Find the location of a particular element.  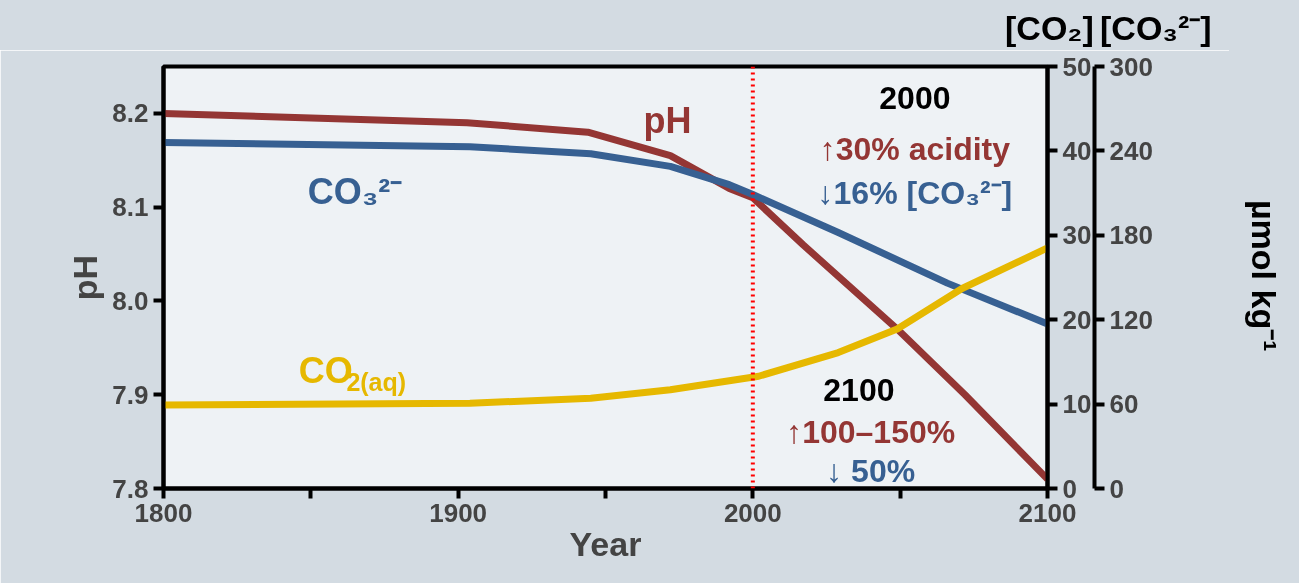

annotation: ↑100–150% is located at coordinates (871, 431).